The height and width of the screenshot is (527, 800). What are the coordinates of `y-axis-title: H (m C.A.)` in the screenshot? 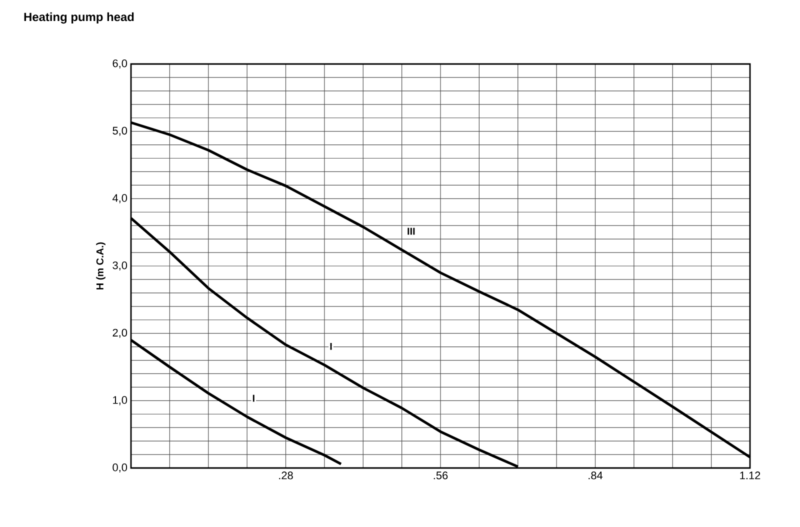 It's located at (101, 266).